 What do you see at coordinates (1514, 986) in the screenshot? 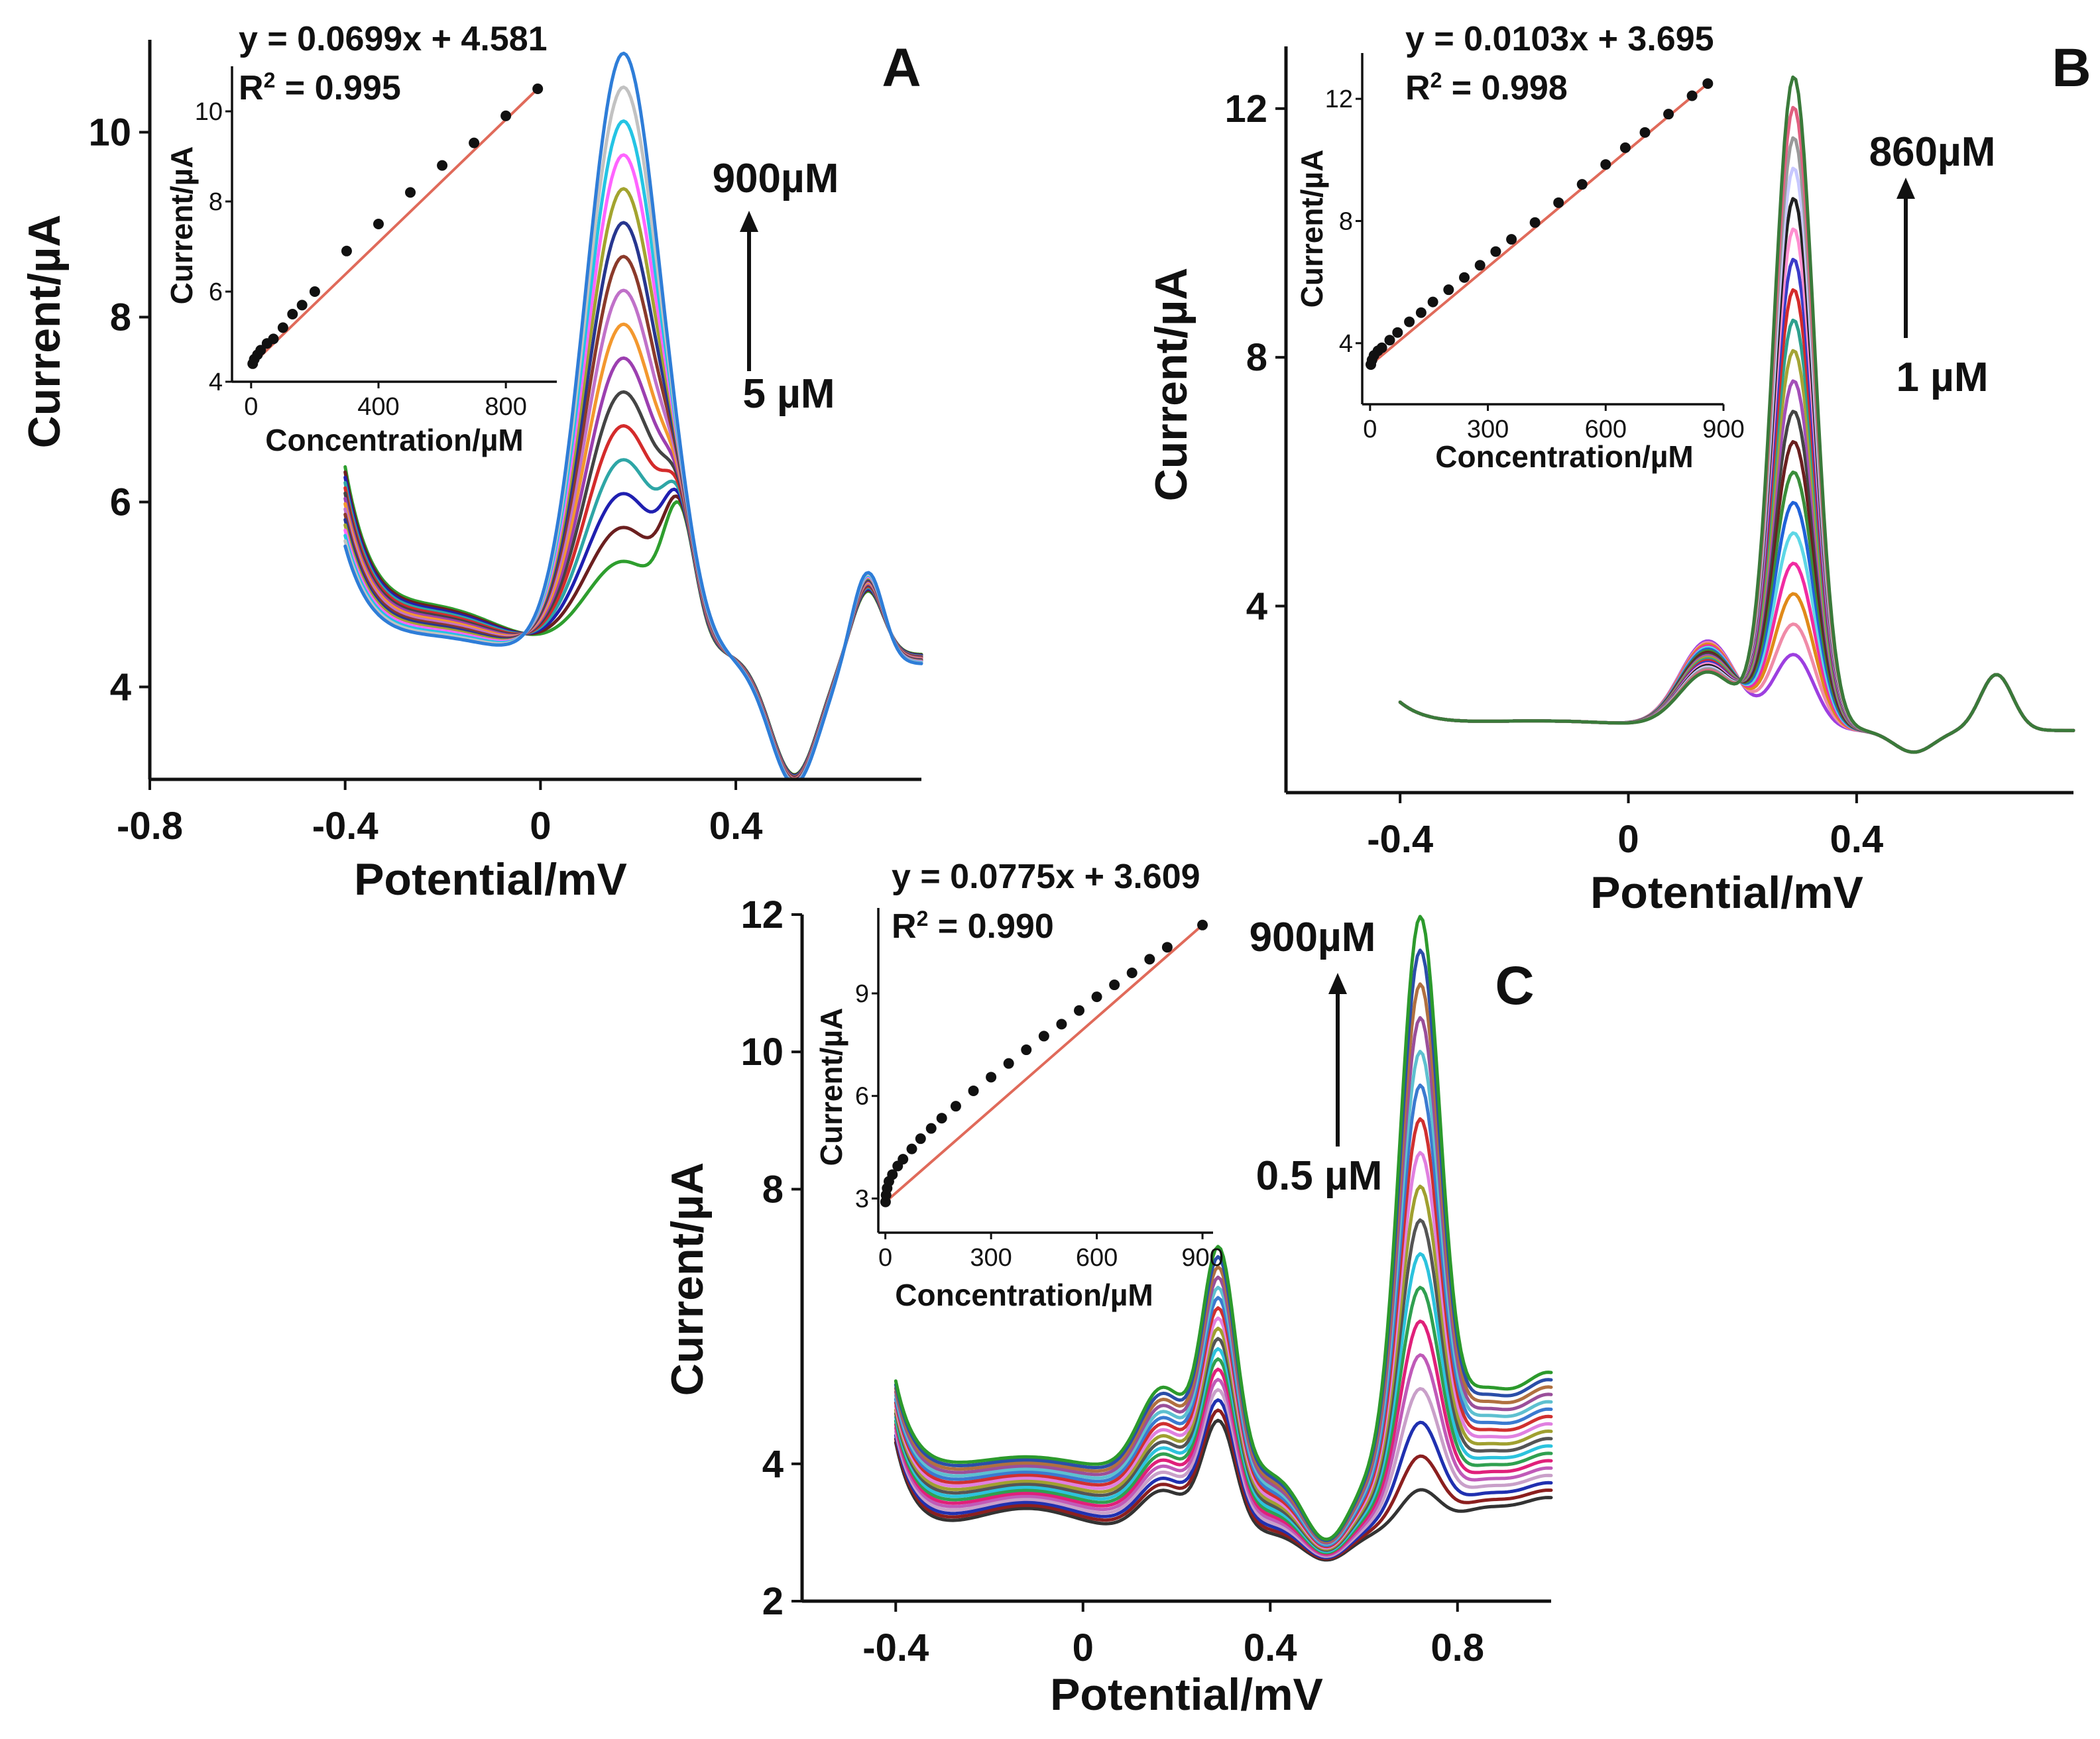
I see `panel-c-label: C` at bounding box center [1514, 986].